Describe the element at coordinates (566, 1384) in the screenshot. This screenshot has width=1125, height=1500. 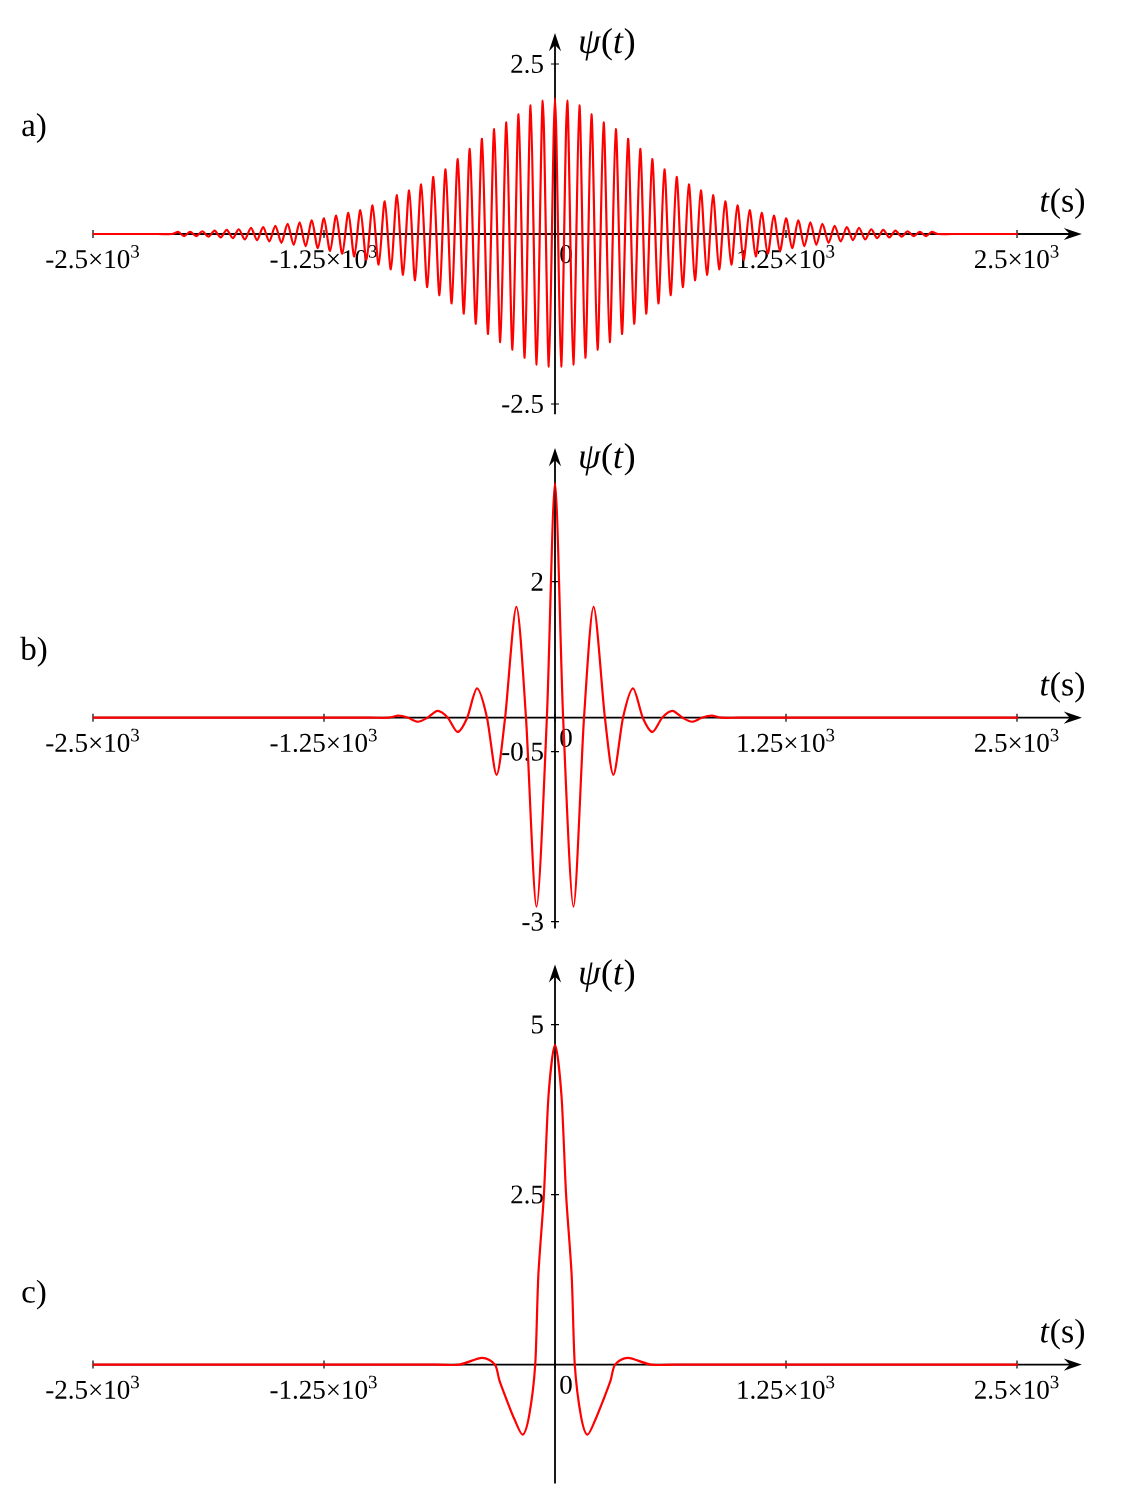
I see `x-tick-label: 0` at that location.